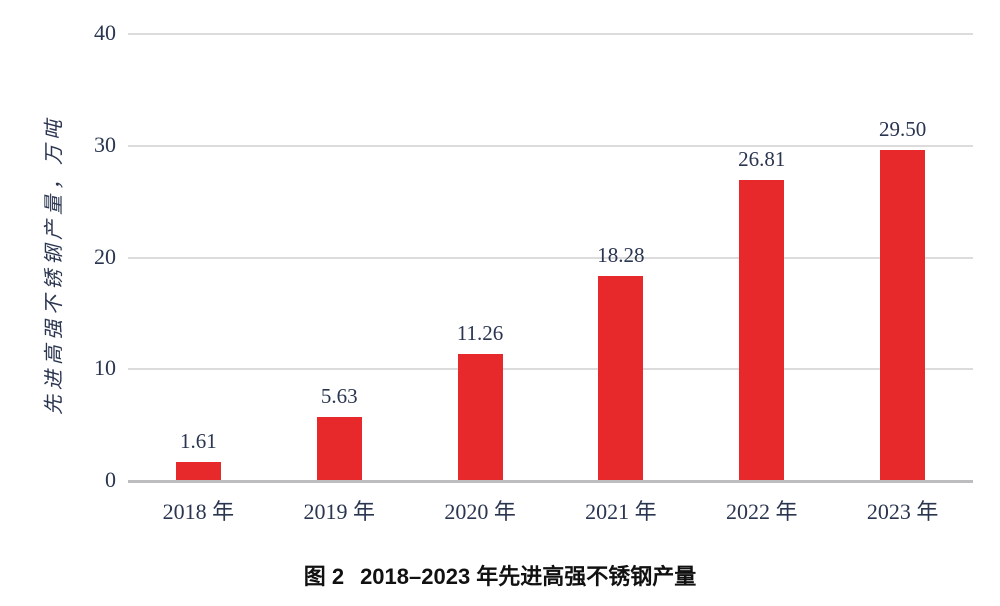  I want to click on bar-value-label-2020: 11.26, so click(480, 333).